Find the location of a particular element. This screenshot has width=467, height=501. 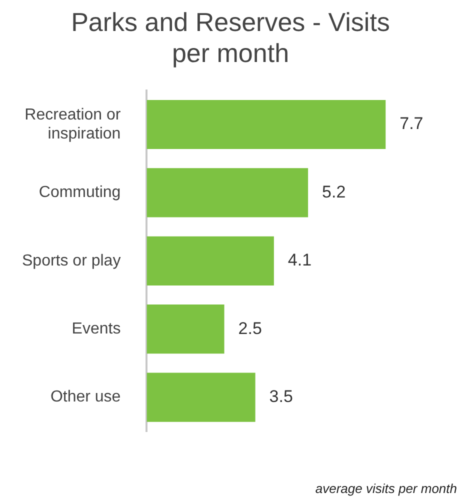

y-tick-label: Other use is located at coordinates (85, 397).